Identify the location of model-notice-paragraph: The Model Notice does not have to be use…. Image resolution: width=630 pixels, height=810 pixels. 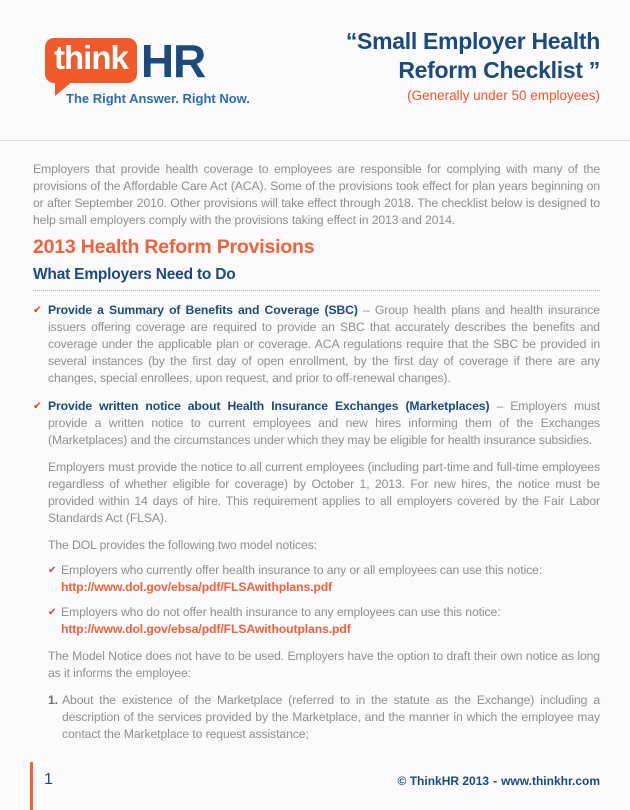
(324, 664).